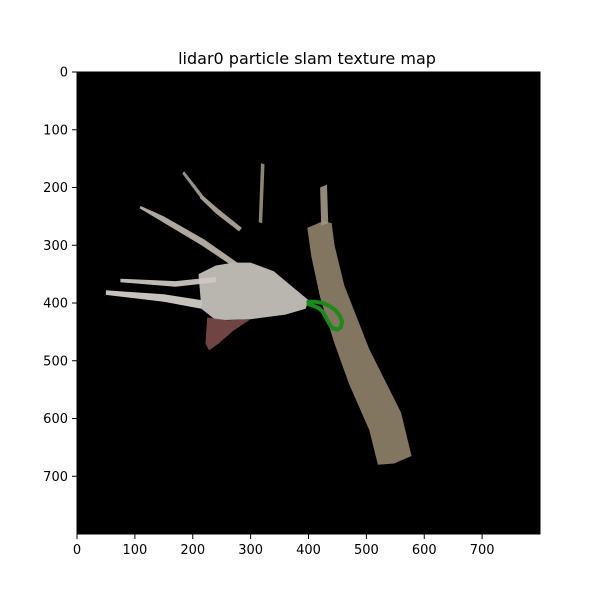  I want to click on chart-title: lidar0 particle slam texture map, so click(307, 58).